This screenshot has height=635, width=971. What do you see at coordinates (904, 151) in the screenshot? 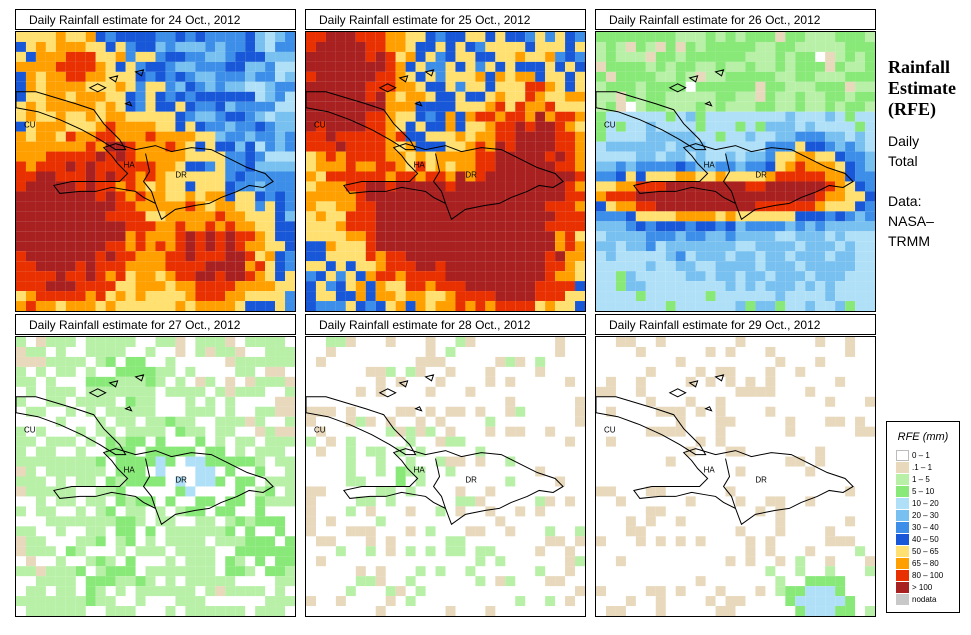
I see `period-text: Daily Total` at bounding box center [904, 151].